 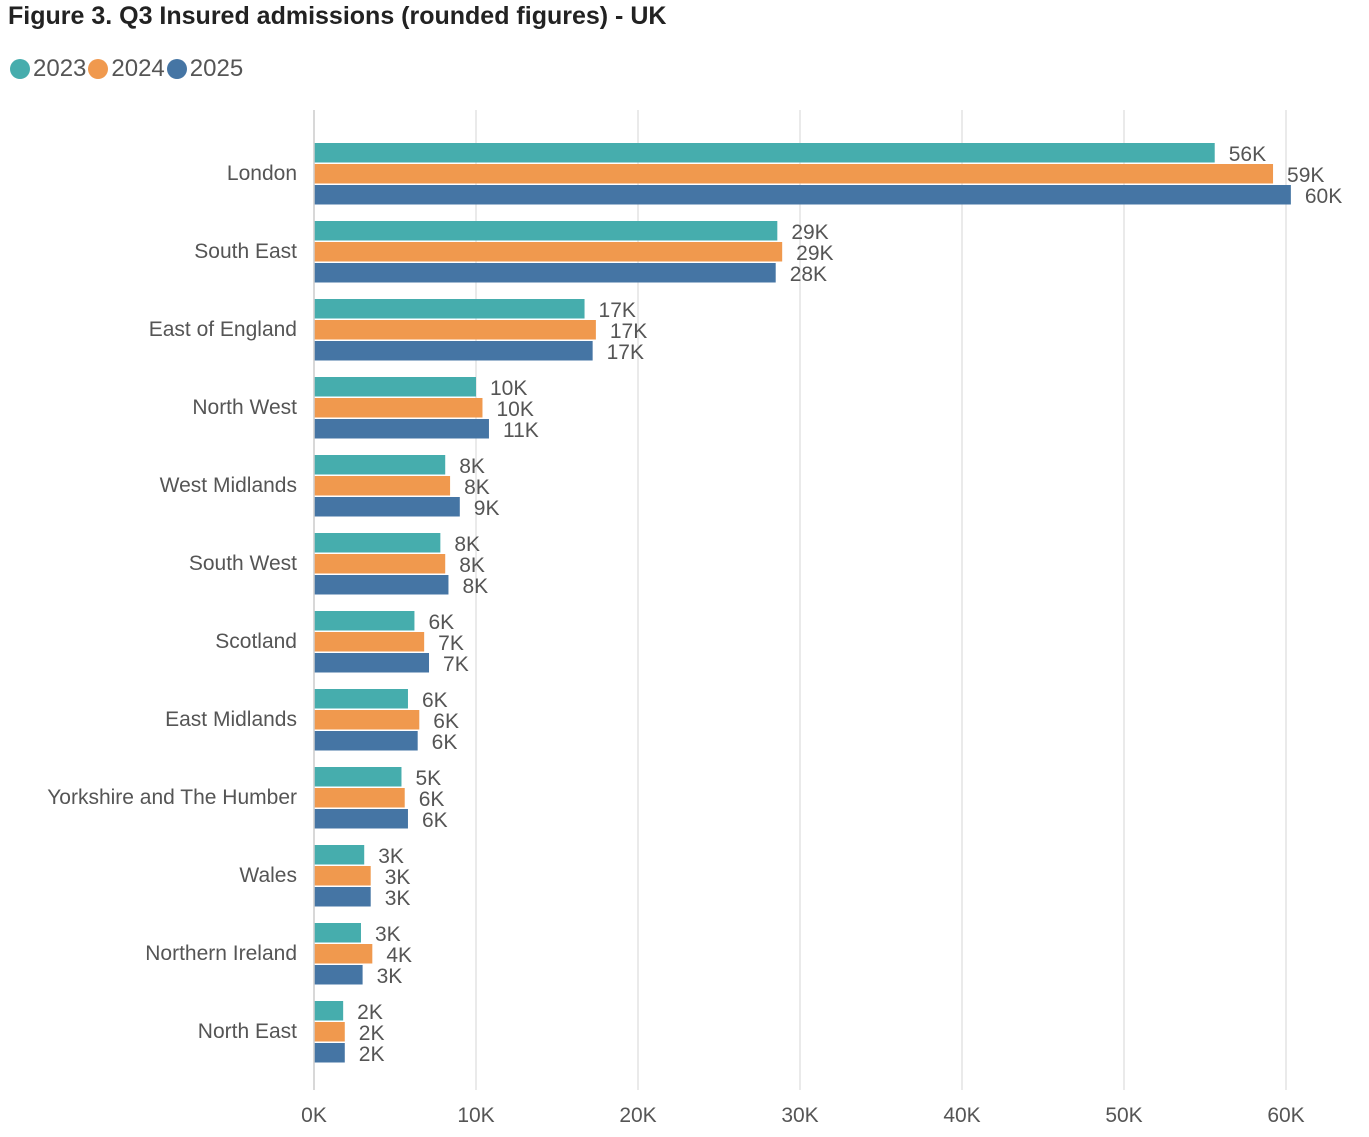 What do you see at coordinates (388, 934) in the screenshot?
I see `data-label-northern-ireland-2023: 3K` at bounding box center [388, 934].